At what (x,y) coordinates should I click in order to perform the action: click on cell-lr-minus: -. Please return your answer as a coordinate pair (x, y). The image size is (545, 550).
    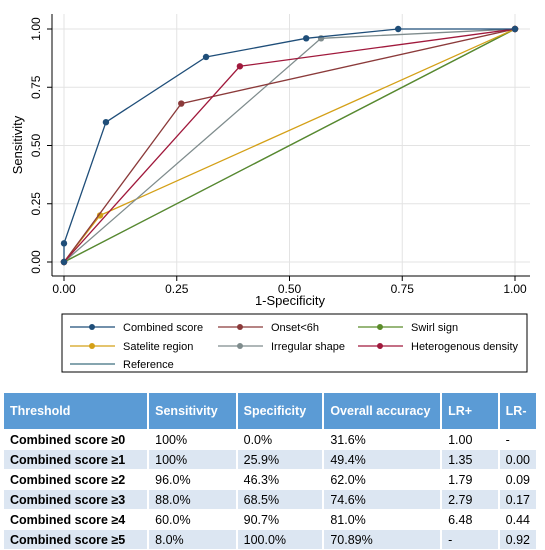
    Looking at the image, I should click on (518, 439).